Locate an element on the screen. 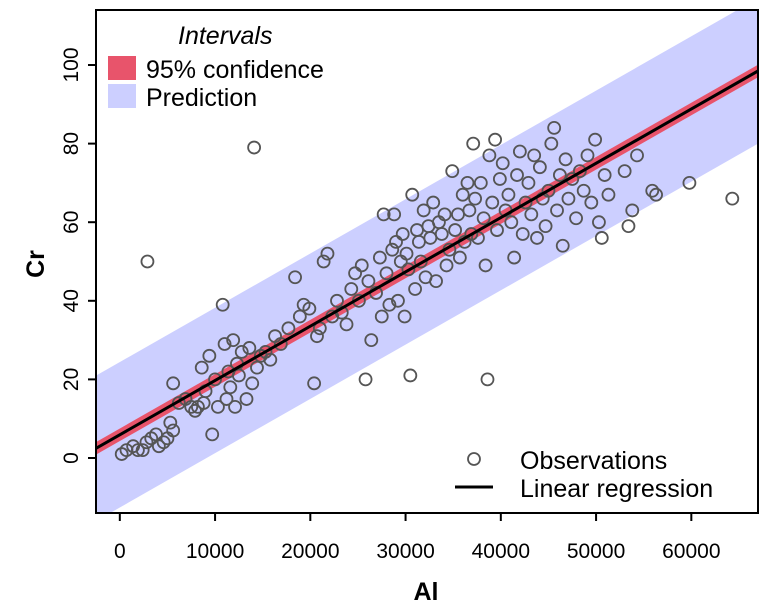 This screenshot has height=614, width=768. x-tick-label: 0 is located at coordinates (120, 551).